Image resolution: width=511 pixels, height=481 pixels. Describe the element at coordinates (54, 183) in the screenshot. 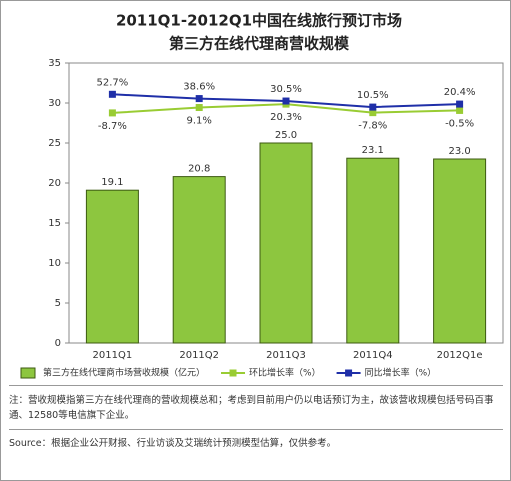

I see `y-tick-label: 20` at that location.